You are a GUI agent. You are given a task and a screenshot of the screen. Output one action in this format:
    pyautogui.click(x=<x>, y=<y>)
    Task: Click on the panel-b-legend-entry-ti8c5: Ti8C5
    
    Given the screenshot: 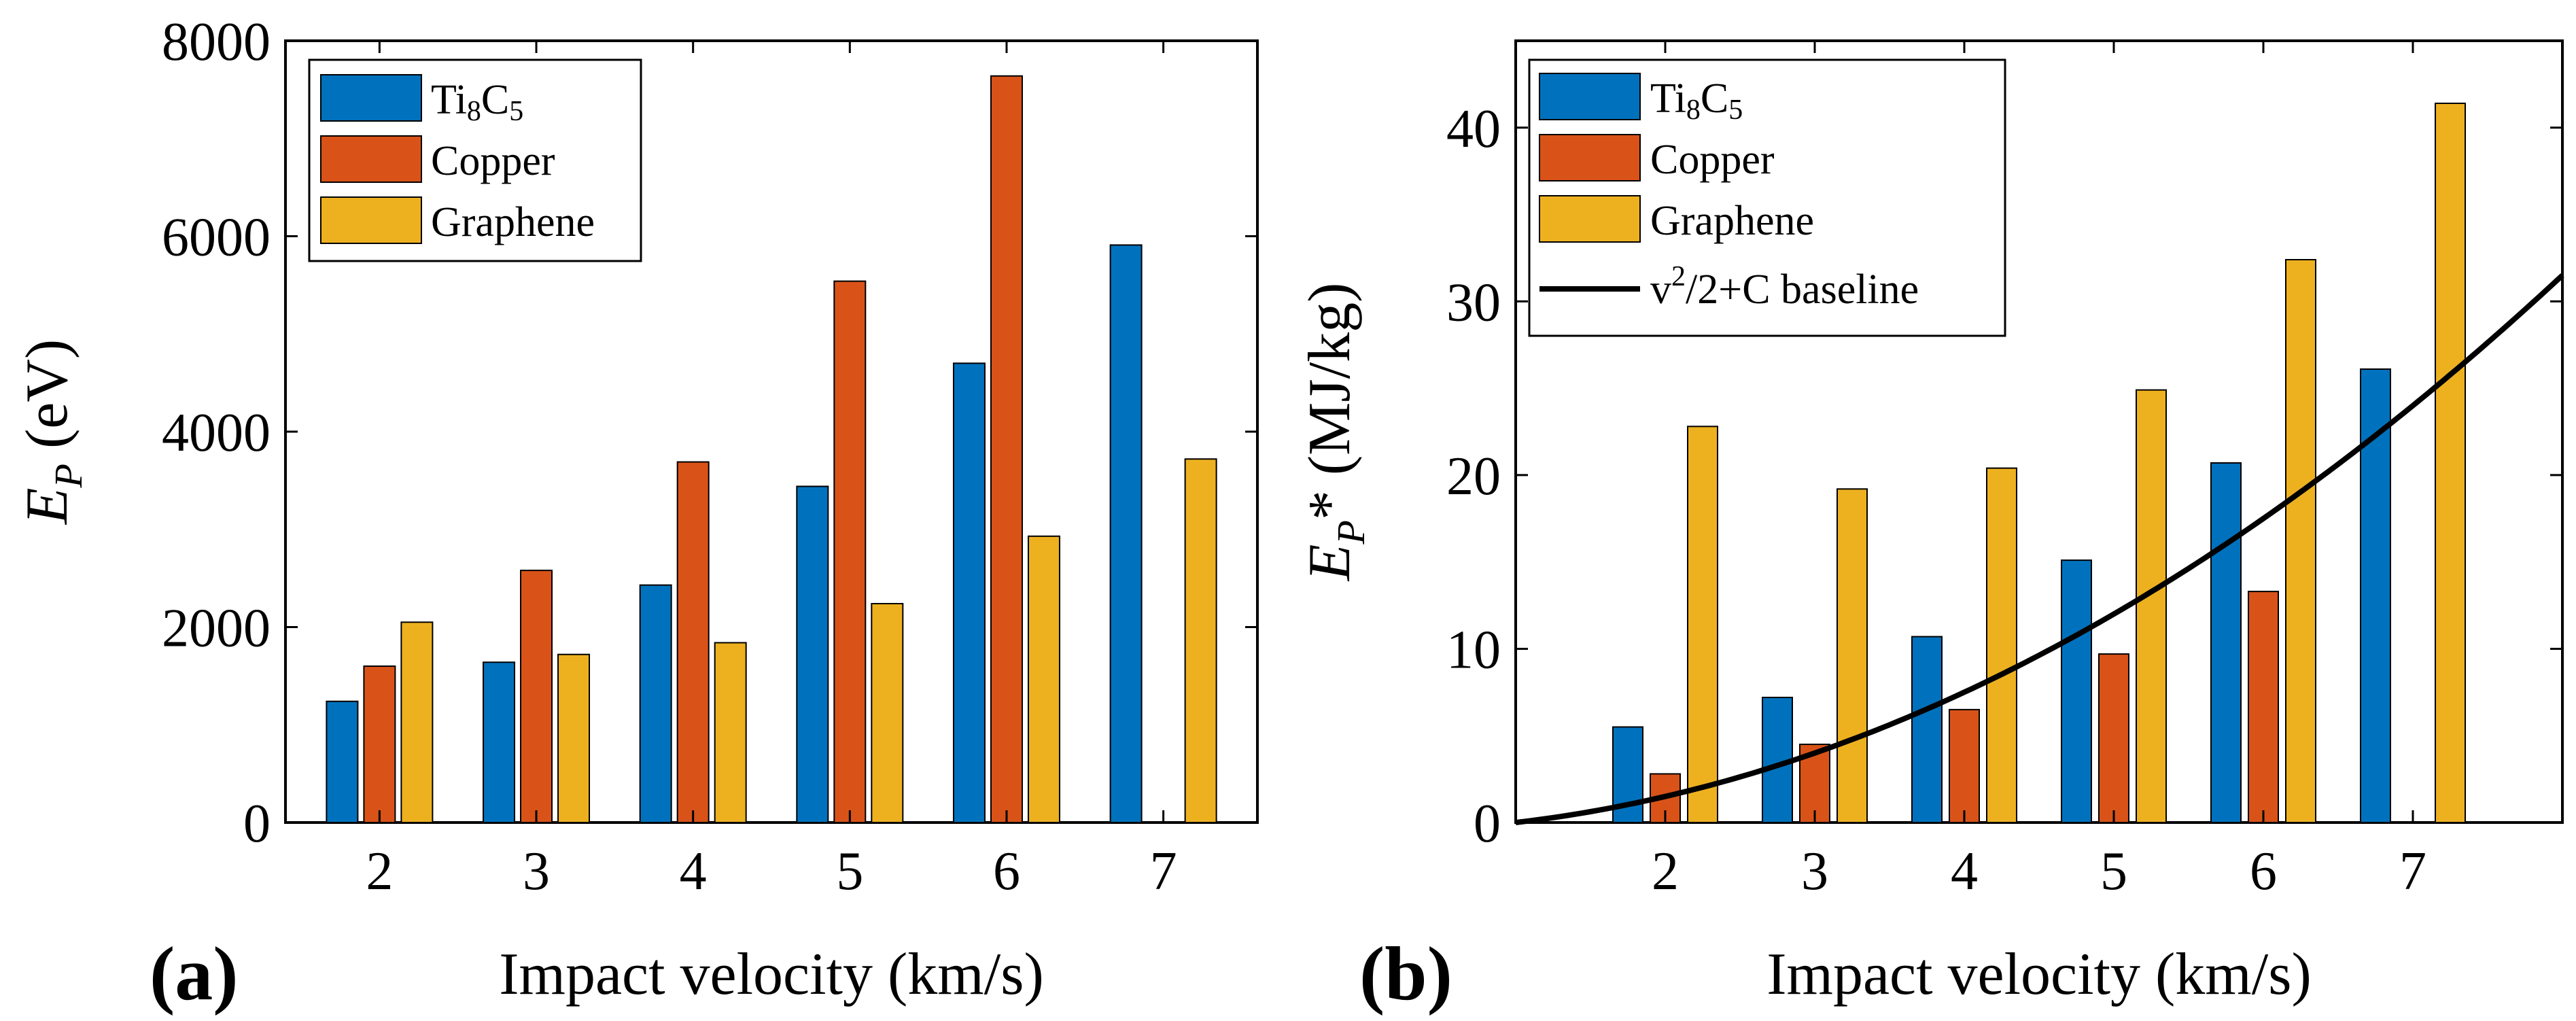 What is the action you would take?
    pyautogui.click(x=1641, y=99)
    